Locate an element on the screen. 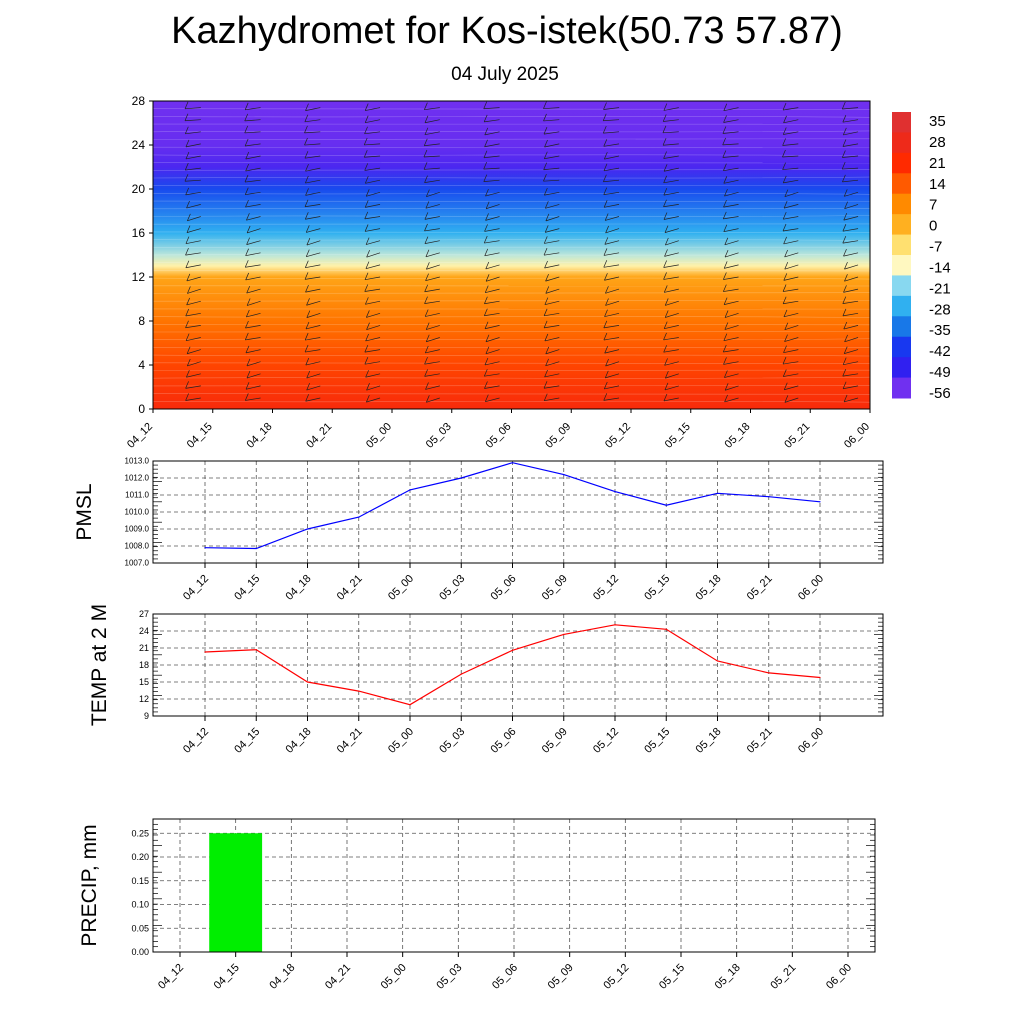 This screenshot has height=1024, width=1024. x-tick-label: 04_21 is located at coordinates (319, 436).